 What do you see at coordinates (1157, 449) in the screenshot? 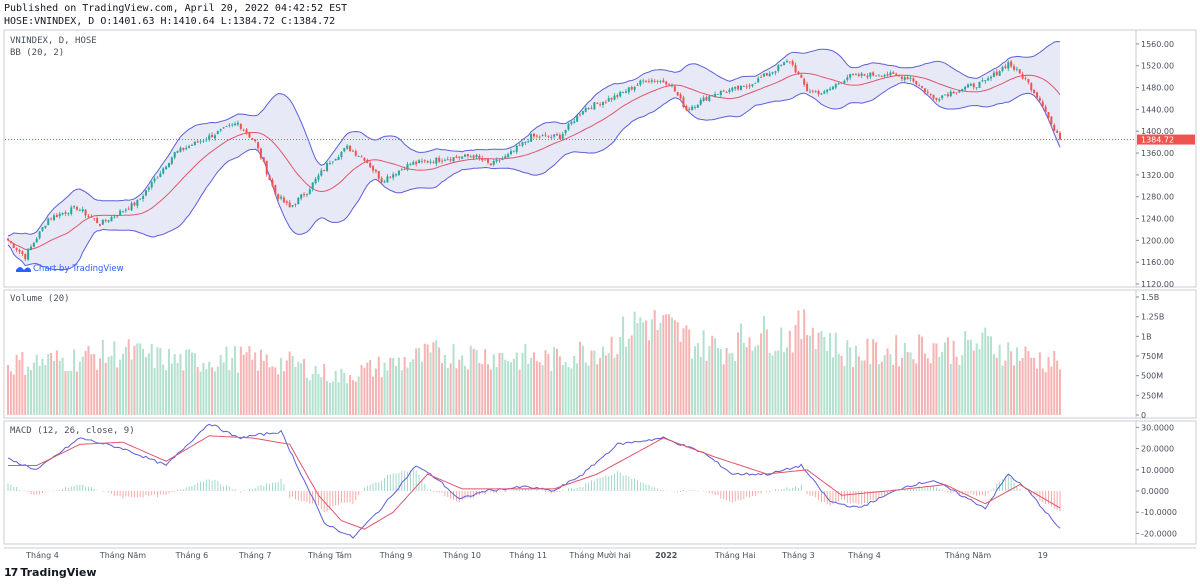
I see `macd-tick-label: 20.0000` at bounding box center [1157, 449].